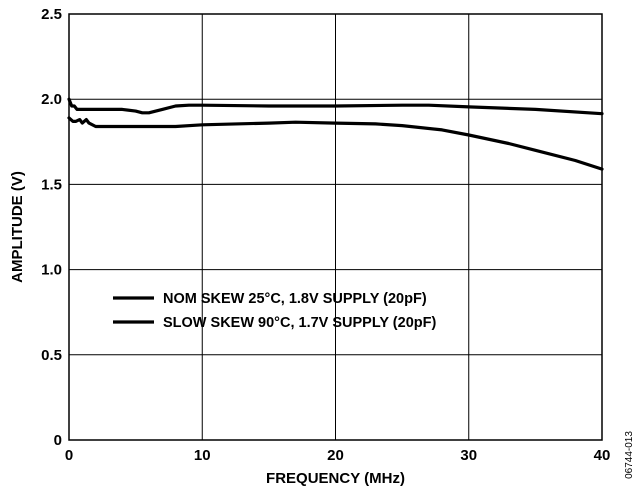 The image size is (638, 494). Describe the element at coordinates (69, 455) in the screenshot. I see `x-tick-label: 0` at that location.